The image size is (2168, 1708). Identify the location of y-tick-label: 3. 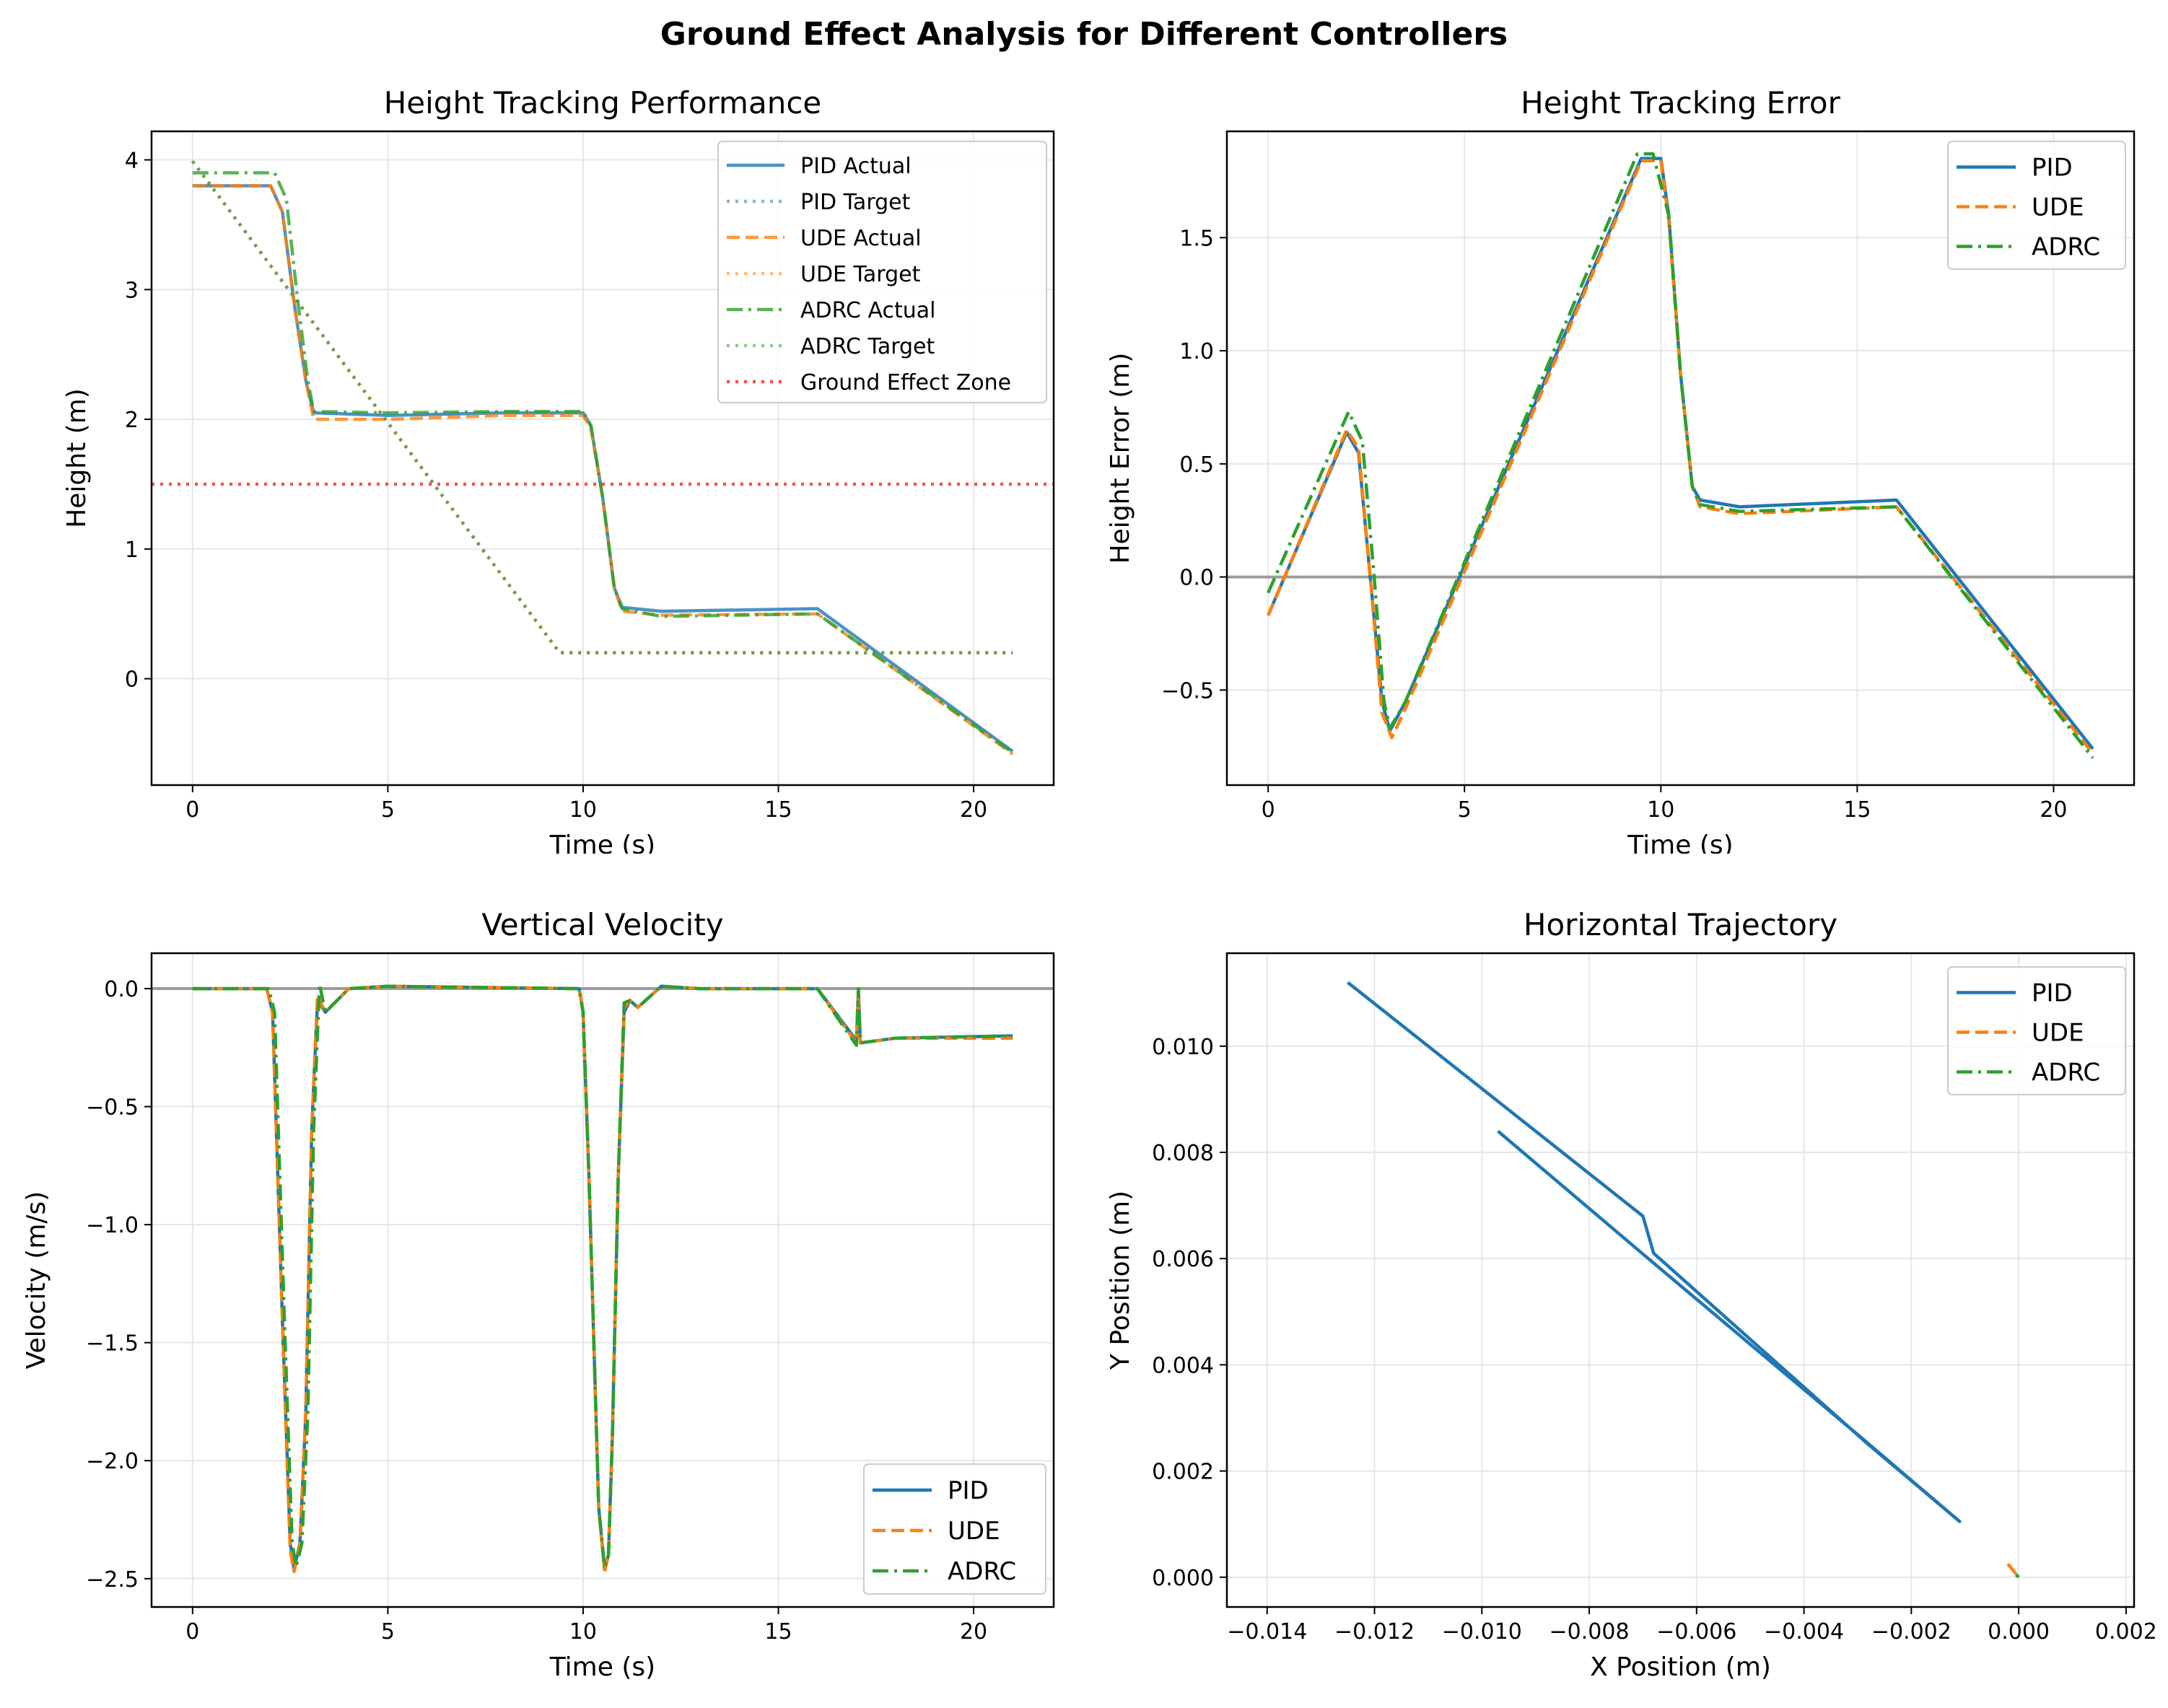
(132, 290).